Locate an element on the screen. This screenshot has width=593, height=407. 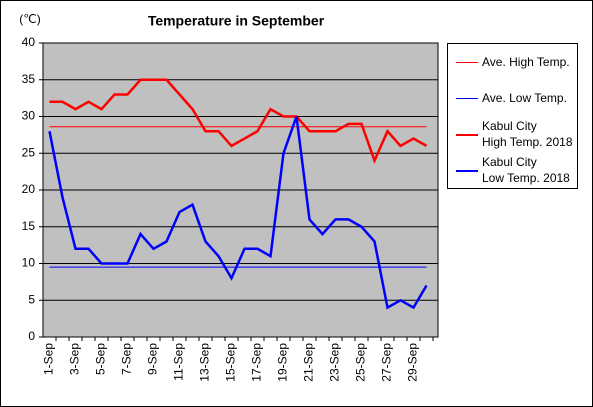
legend-item: Kabul City High Temp. 2018 is located at coordinates (512, 134).